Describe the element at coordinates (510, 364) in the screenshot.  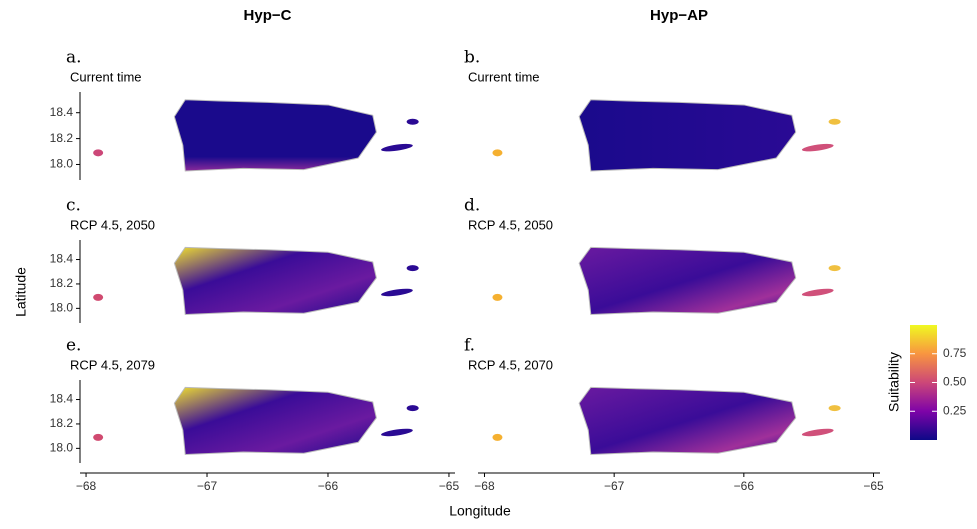
I see `panel-subtitle: RCP 4.5, 2070` at that location.